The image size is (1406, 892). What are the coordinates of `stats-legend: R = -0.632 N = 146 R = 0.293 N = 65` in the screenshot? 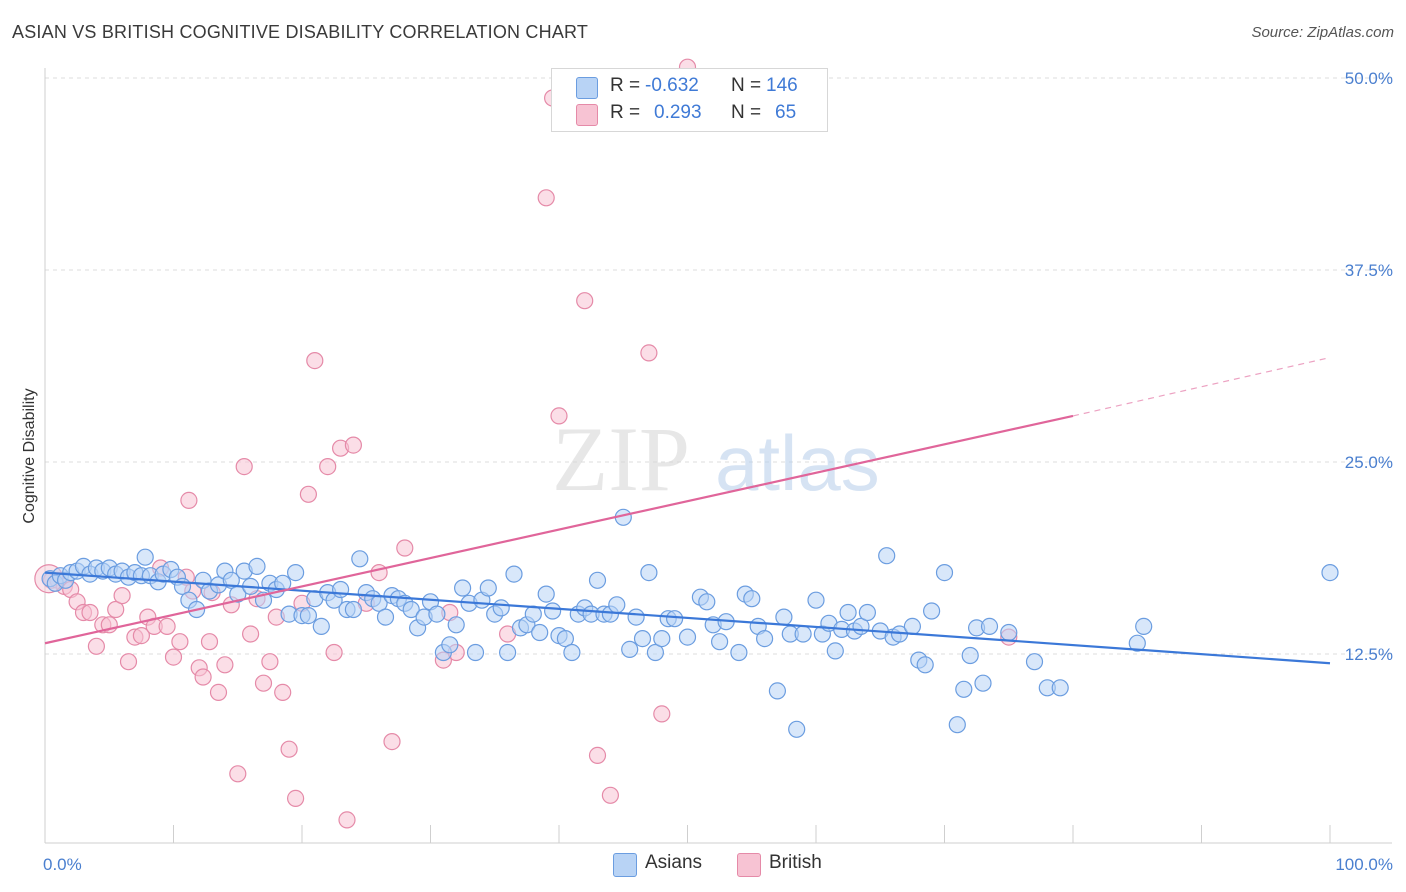 It's located at (689, 100).